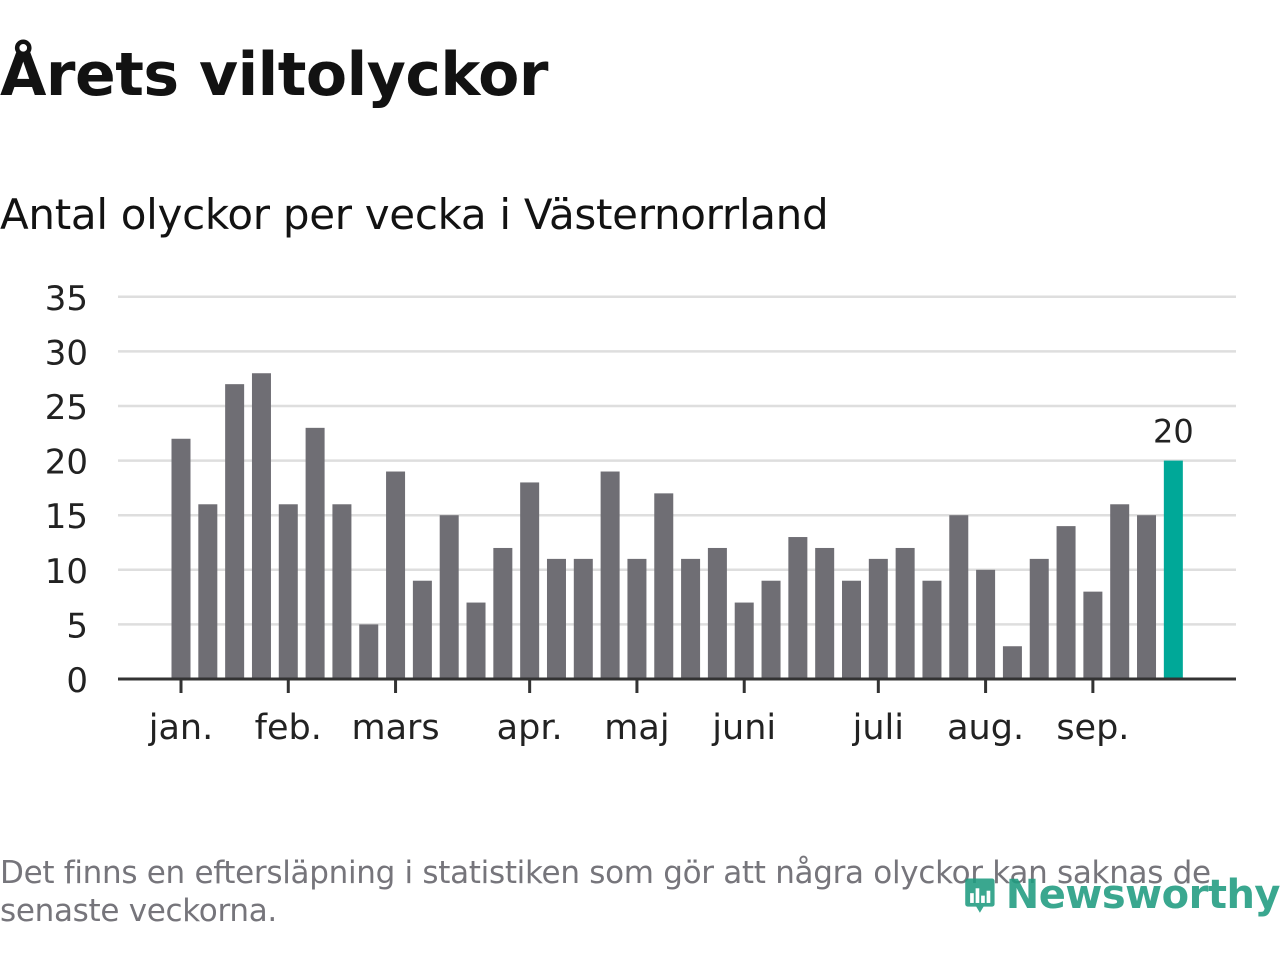 Image resolution: width=1280 pixels, height=960 pixels. What do you see at coordinates (77, 626) in the screenshot?
I see `y-tick-label: 5` at bounding box center [77, 626].